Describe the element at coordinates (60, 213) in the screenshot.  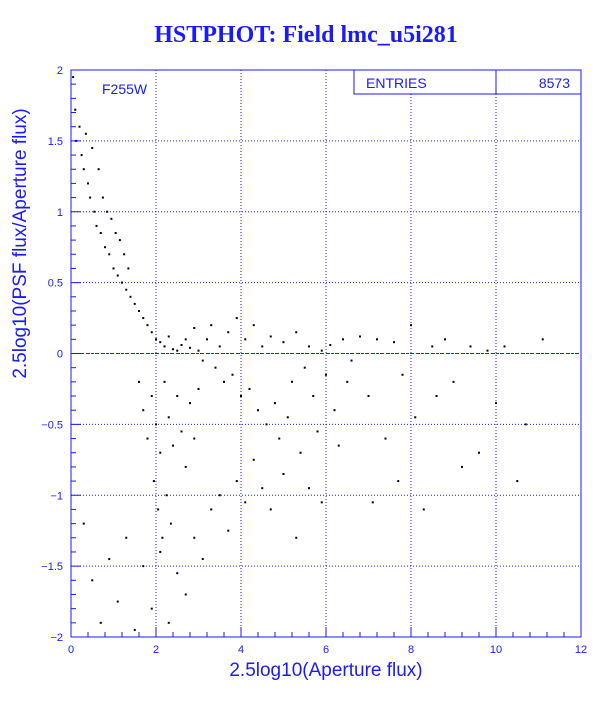
I see `y-tick-label-6: 1` at that location.